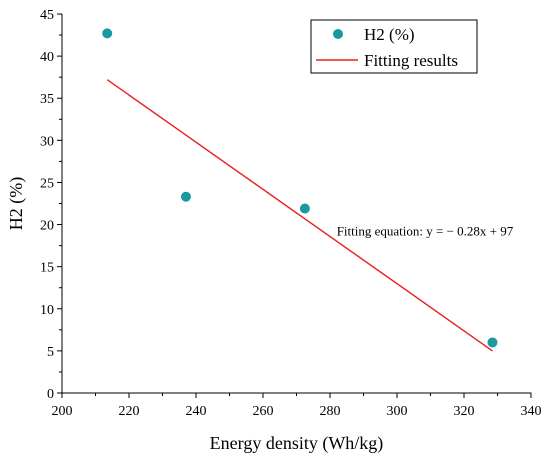 The height and width of the screenshot is (458, 550). I want to click on x-tick-label: 320, so click(464, 411).